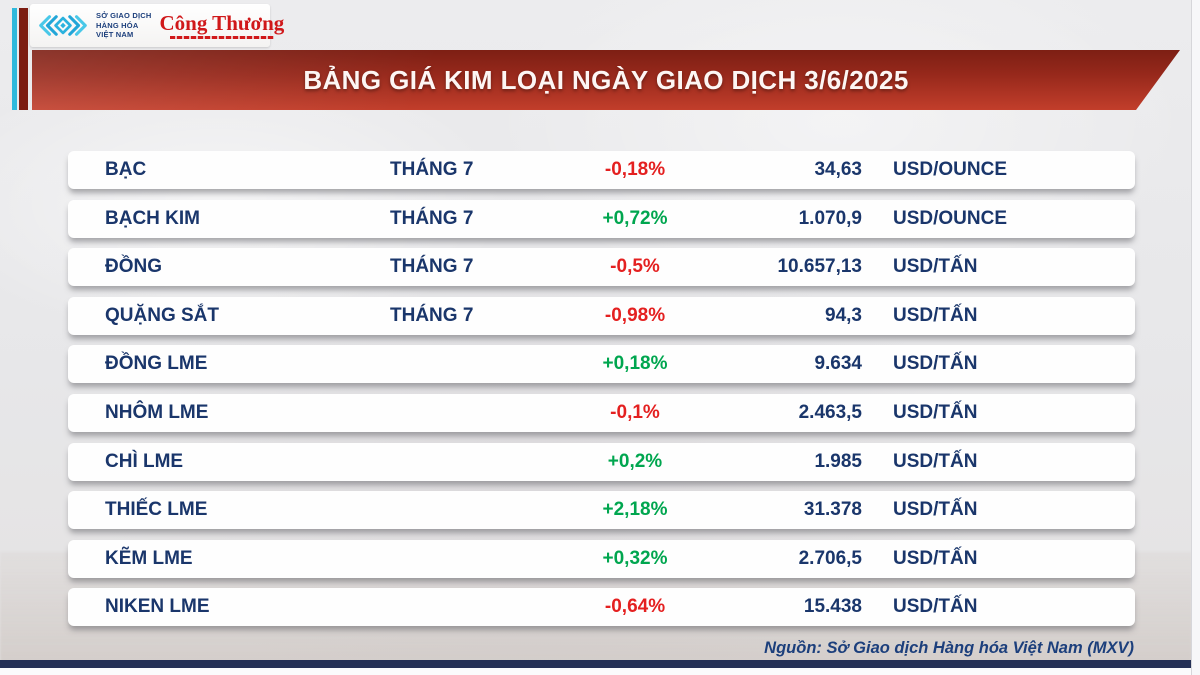  I want to click on table-row: THIẾC LME +2,18% 31.378 USD/TẤN, so click(601, 510).